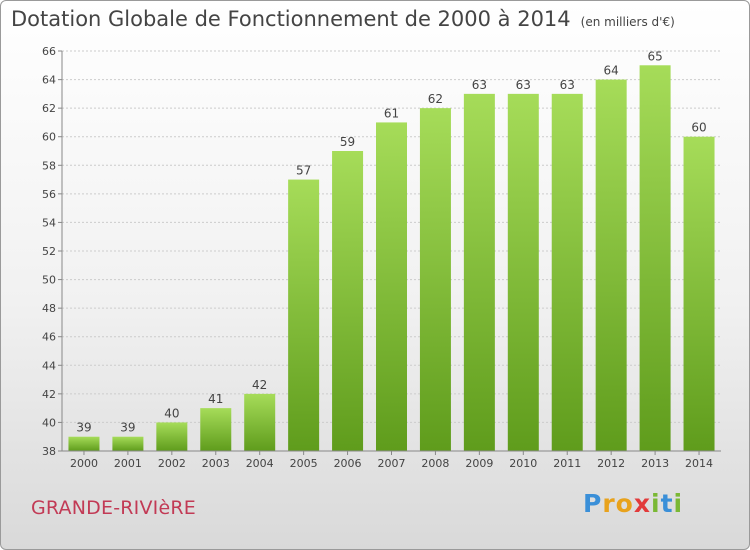 This screenshot has width=750, height=550. I want to click on y-tick-label: 42, so click(49, 394).